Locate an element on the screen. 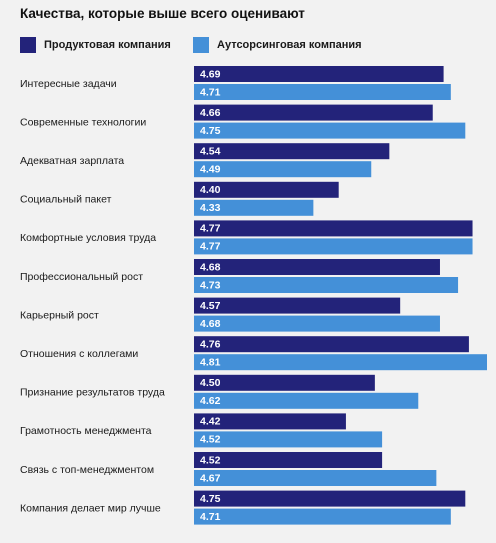 The height and width of the screenshot is (543, 496). data-label: 4.81 is located at coordinates (210, 362).